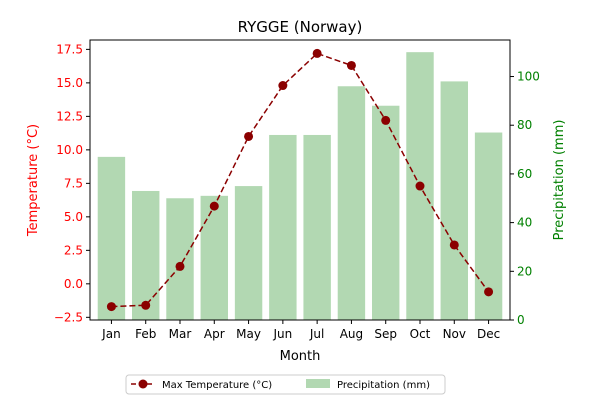 Image resolution: width=600 pixels, height=400 pixels. Describe the element at coordinates (525, 198) in the screenshot. I see `right-axis-ticks: 0 20 40 60 80 100` at that location.